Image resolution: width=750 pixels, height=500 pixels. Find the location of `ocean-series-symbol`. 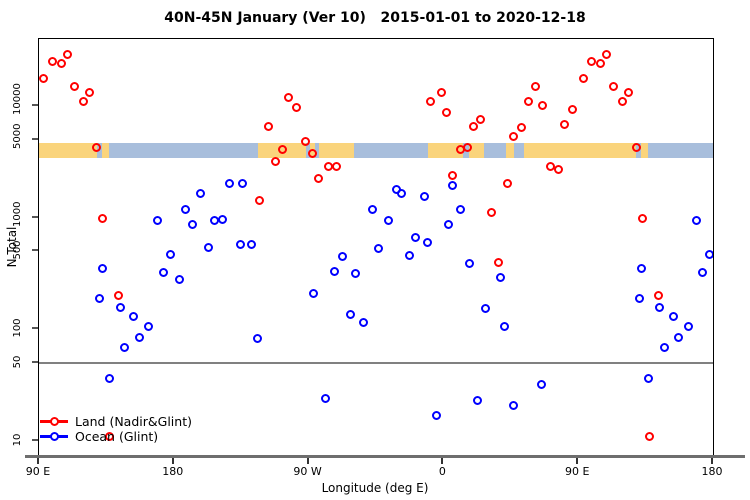

ocean-series-symbol is located at coordinates (54, 436).